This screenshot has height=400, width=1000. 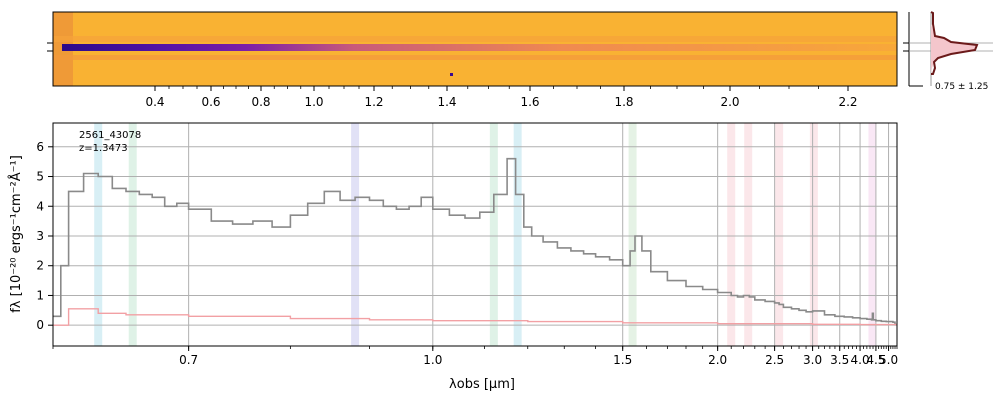 I want to click on top-x-tick-label: 1.4, so click(x=446, y=102).